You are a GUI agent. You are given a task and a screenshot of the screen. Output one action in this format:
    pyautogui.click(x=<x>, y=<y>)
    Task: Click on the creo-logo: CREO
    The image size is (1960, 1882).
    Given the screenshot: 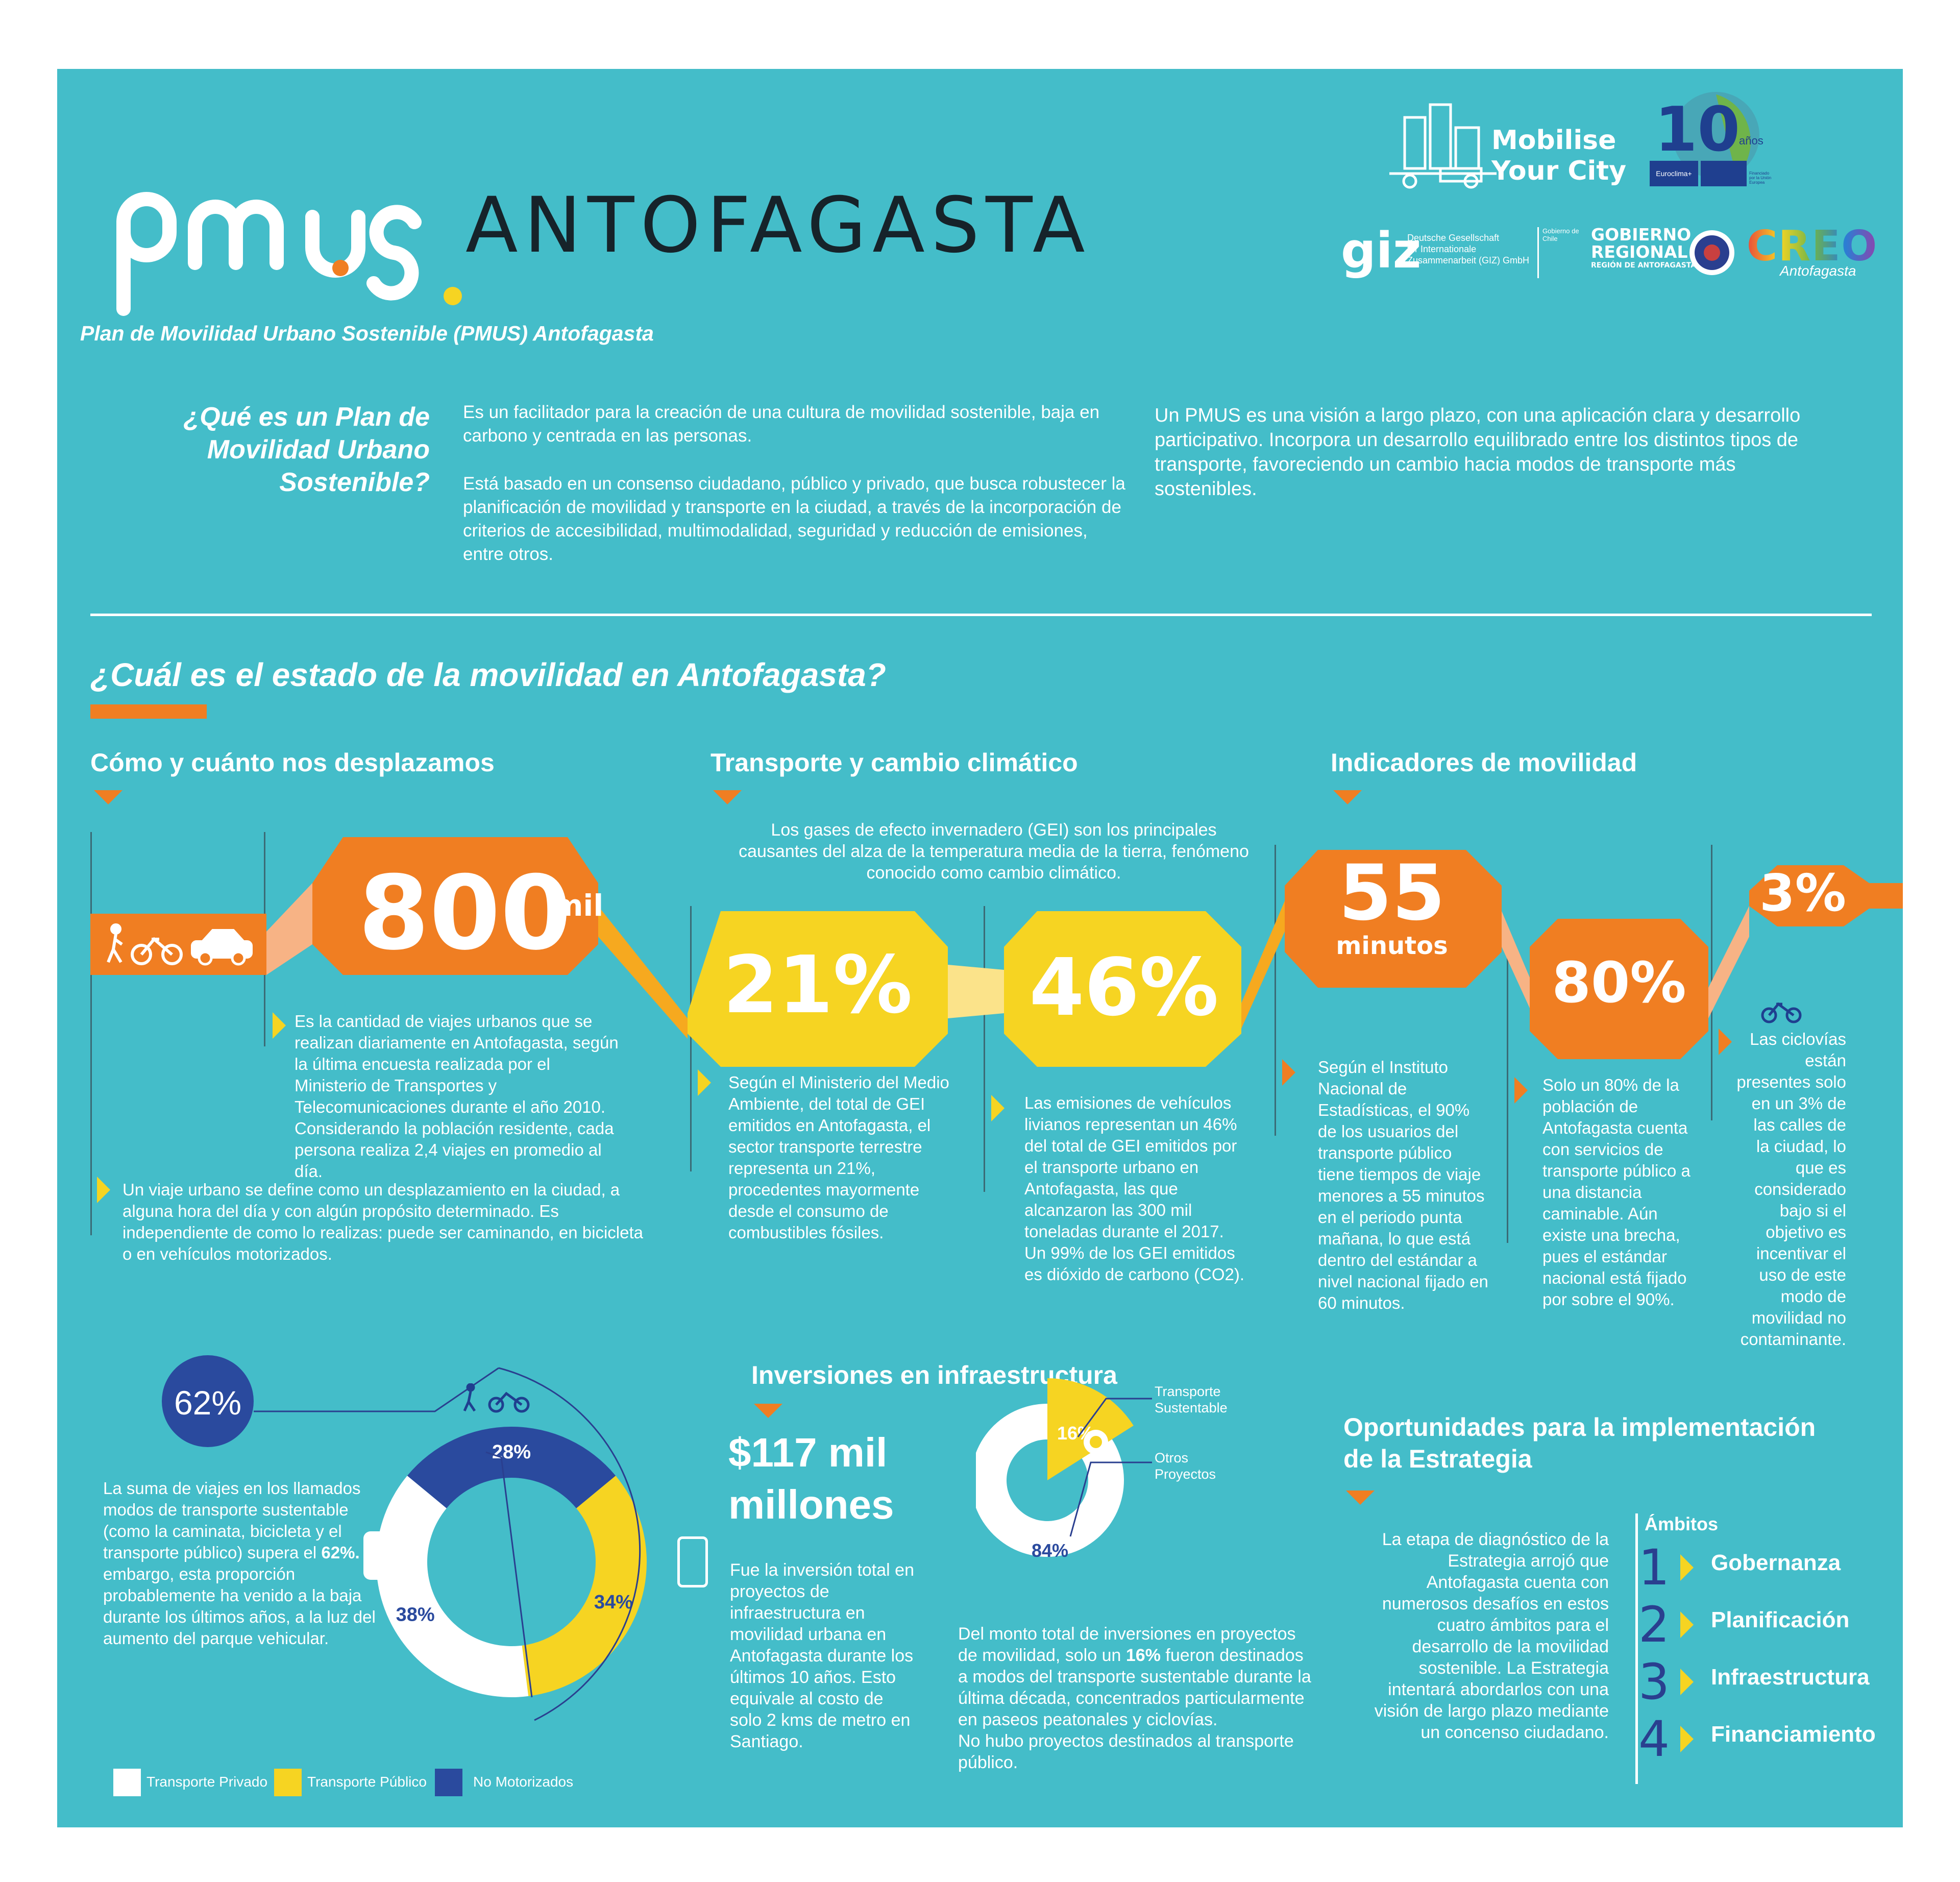 What is the action you would take?
    pyautogui.click(x=1812, y=247)
    